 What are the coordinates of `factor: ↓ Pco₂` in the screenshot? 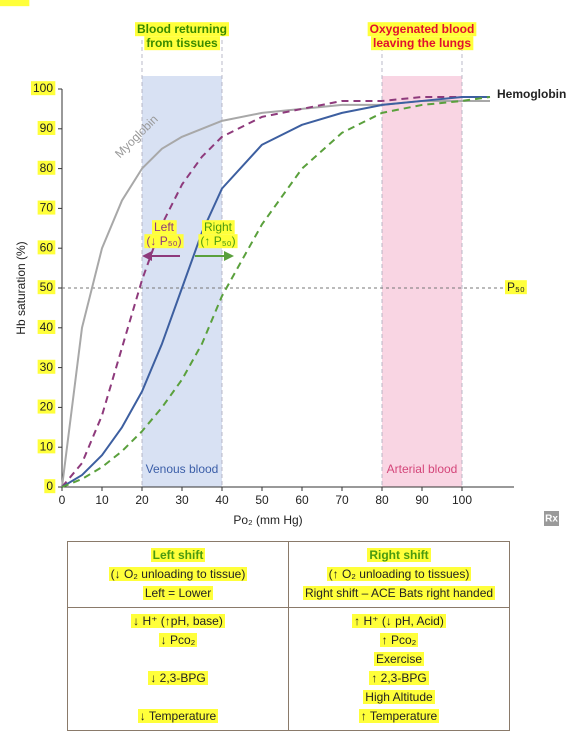 It's located at (178, 640).